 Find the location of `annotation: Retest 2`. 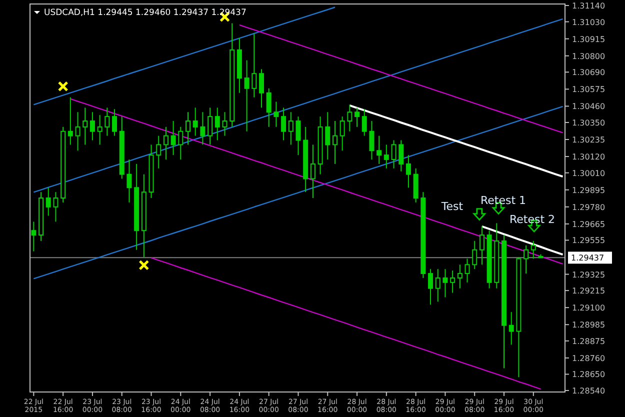

annotation: Retest 2 is located at coordinates (533, 219).